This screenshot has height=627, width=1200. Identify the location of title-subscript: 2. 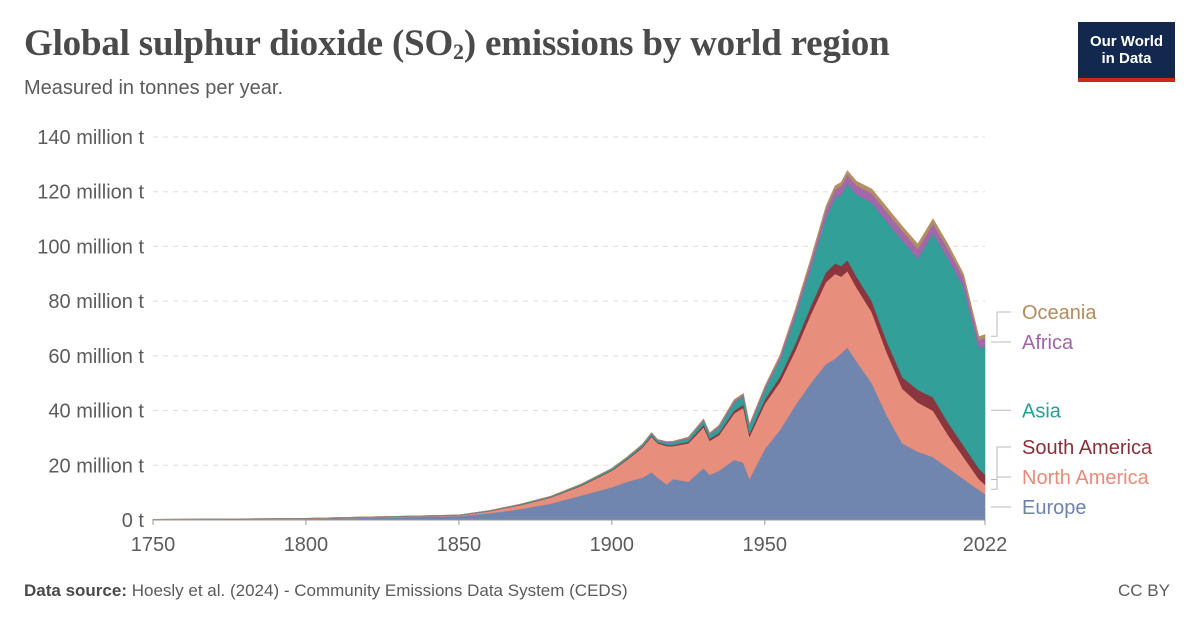
(458, 51).